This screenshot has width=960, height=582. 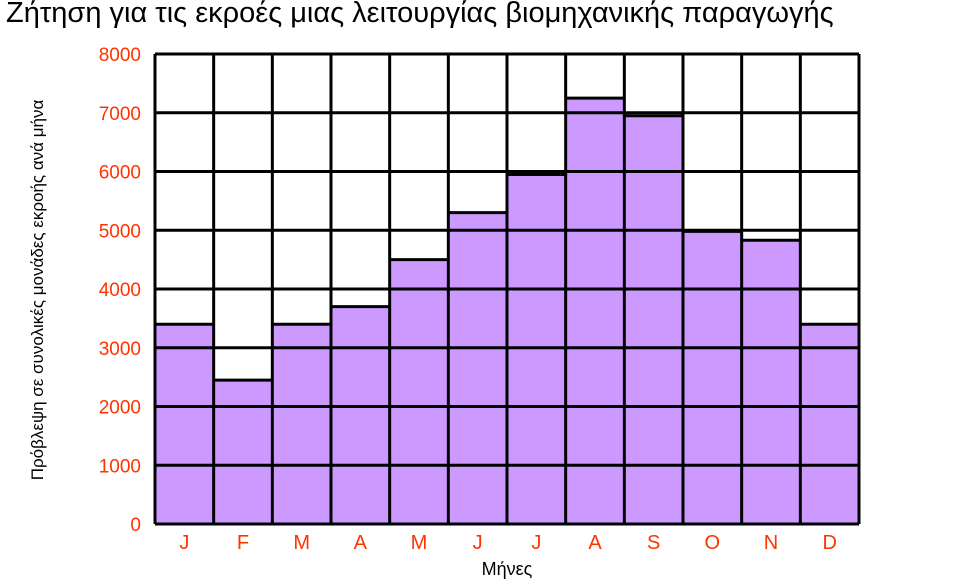 What do you see at coordinates (120, 408) in the screenshot?
I see `y-tick-label: 2000` at bounding box center [120, 408].